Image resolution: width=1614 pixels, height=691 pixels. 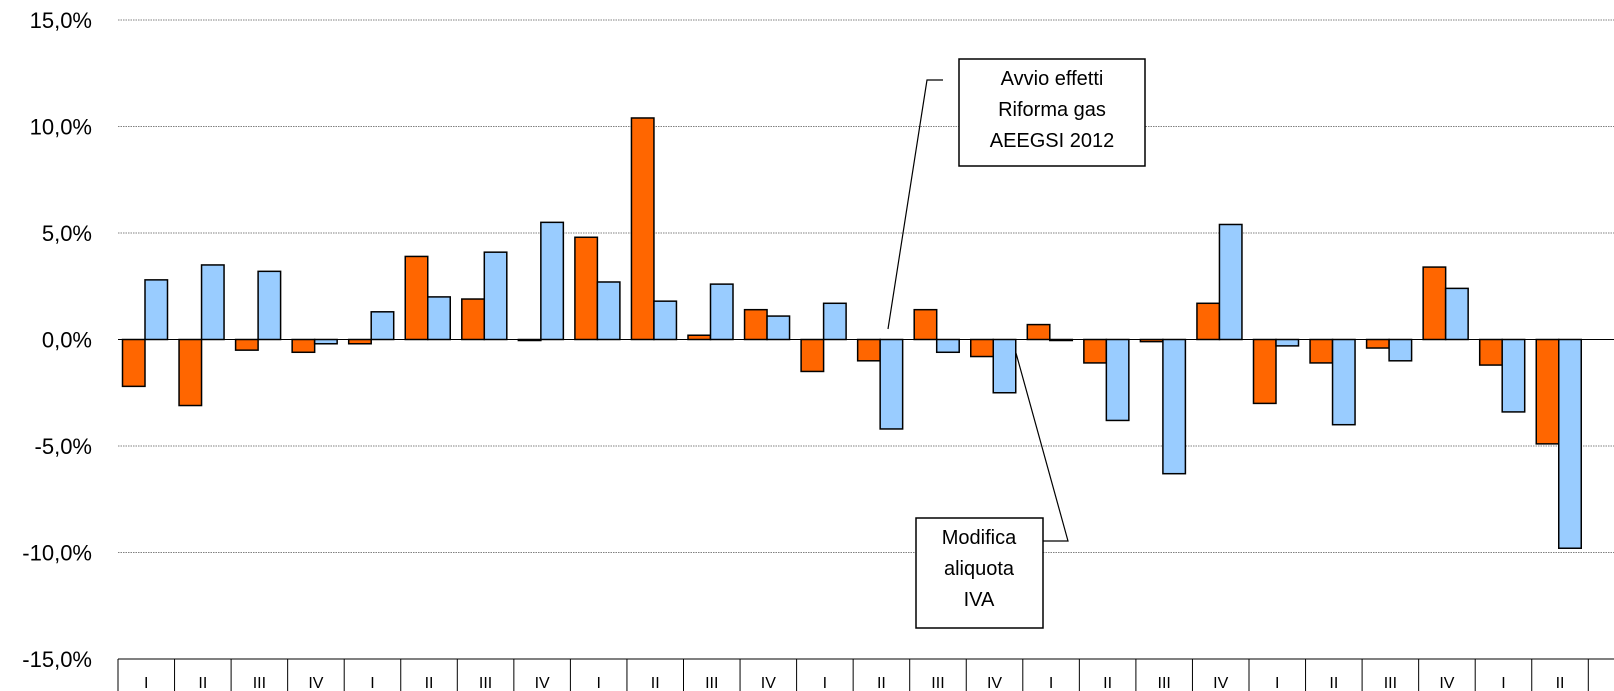 I want to click on annotation-text: aliquota, so click(x=979, y=569).